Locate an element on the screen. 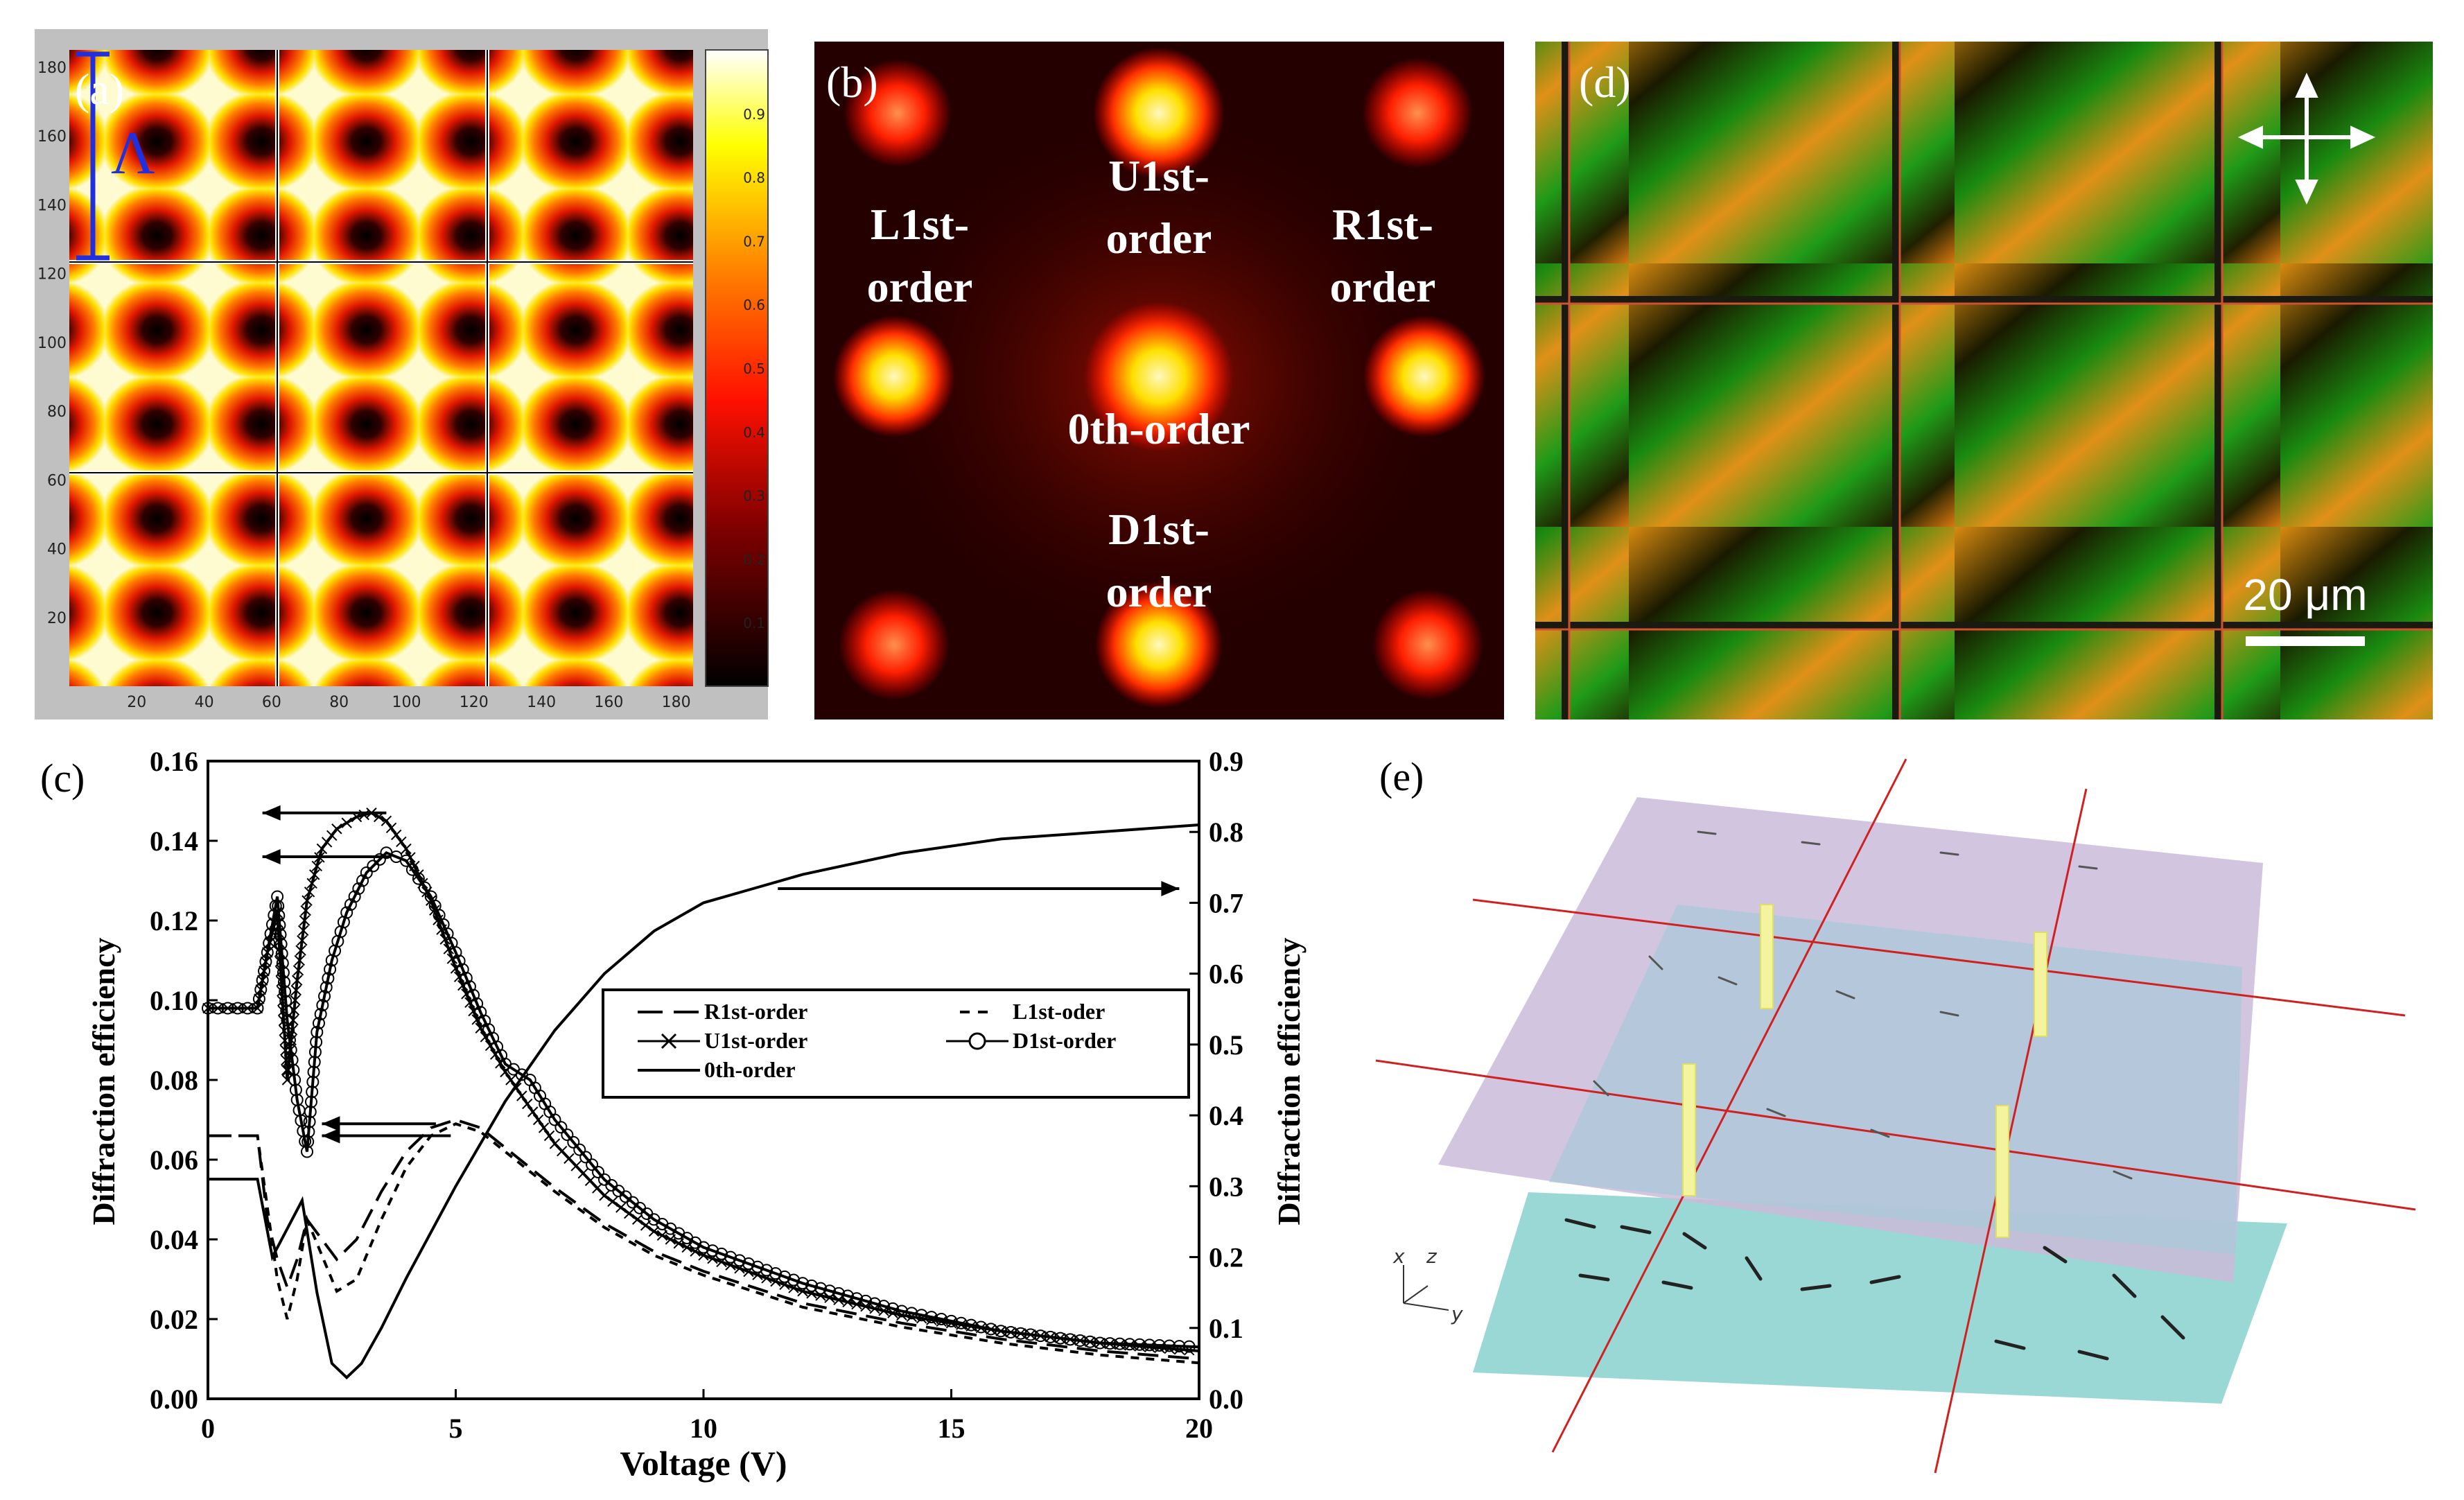  panel-a-grid-lines-dark is located at coordinates (381, 368).